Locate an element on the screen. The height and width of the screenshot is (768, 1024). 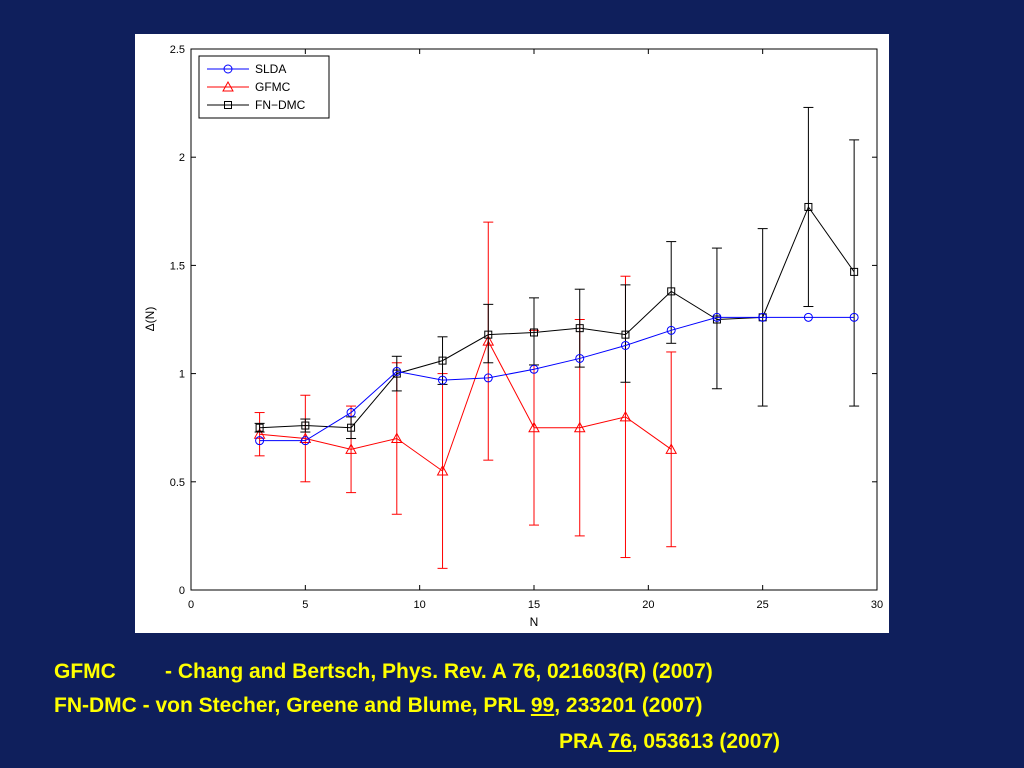
reference-gfmc-tag: GFMC is located at coordinates (85, 671).